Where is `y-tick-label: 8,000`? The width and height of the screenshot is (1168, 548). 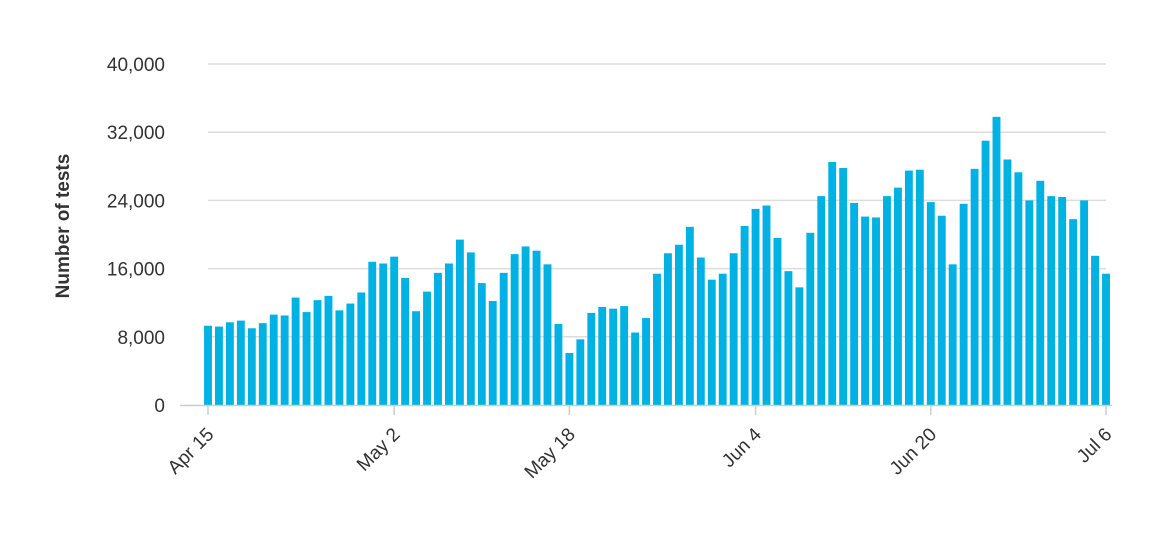
y-tick-label: 8,000 is located at coordinates (141, 338).